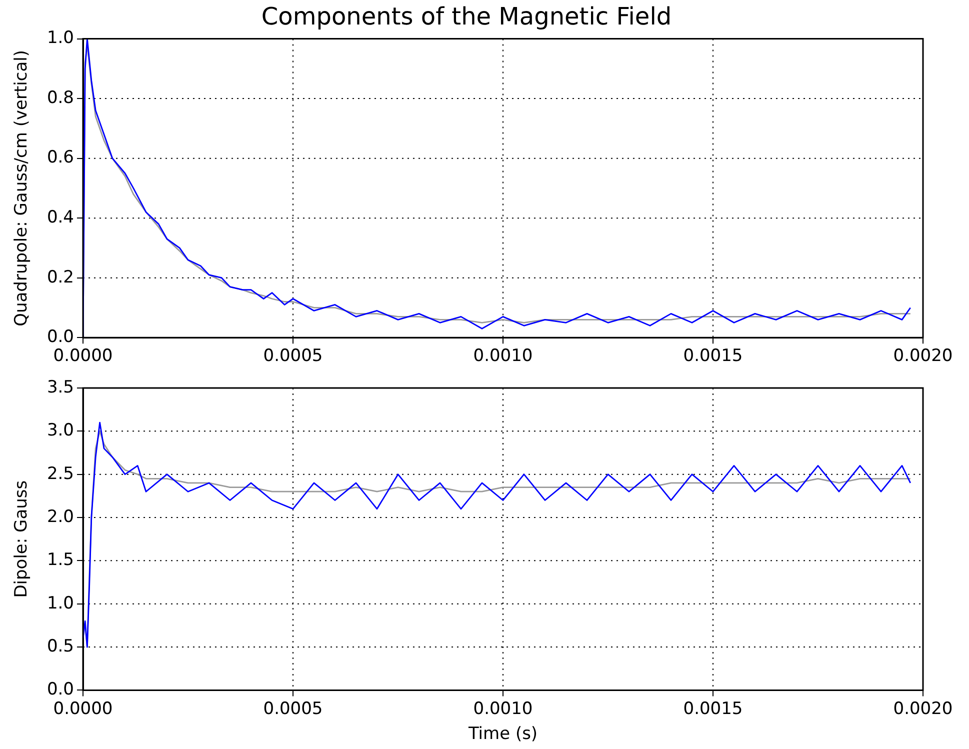  I want to click on x-axis-title: Time (s), so click(502, 734).